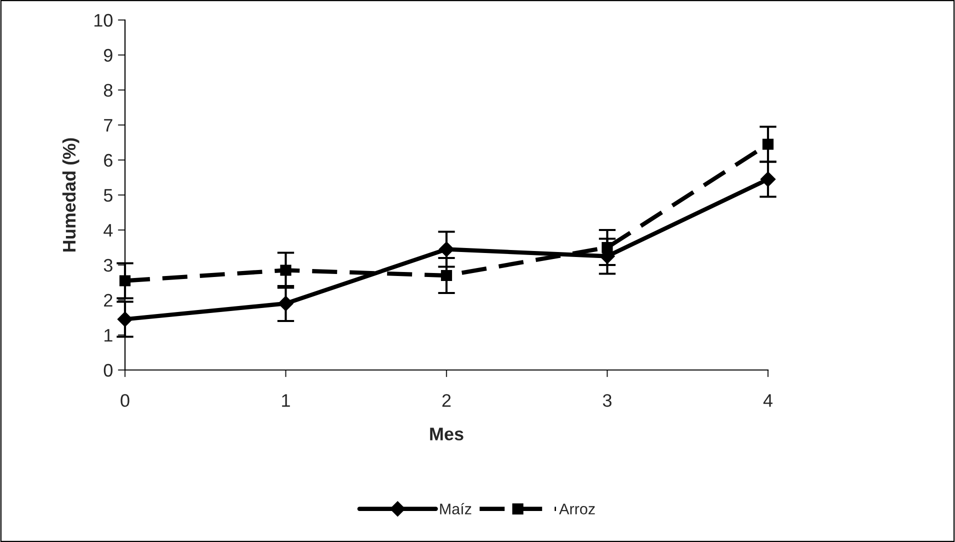 The image size is (955, 542). Describe the element at coordinates (125, 400) in the screenshot. I see `x-tick-label: 0` at that location.